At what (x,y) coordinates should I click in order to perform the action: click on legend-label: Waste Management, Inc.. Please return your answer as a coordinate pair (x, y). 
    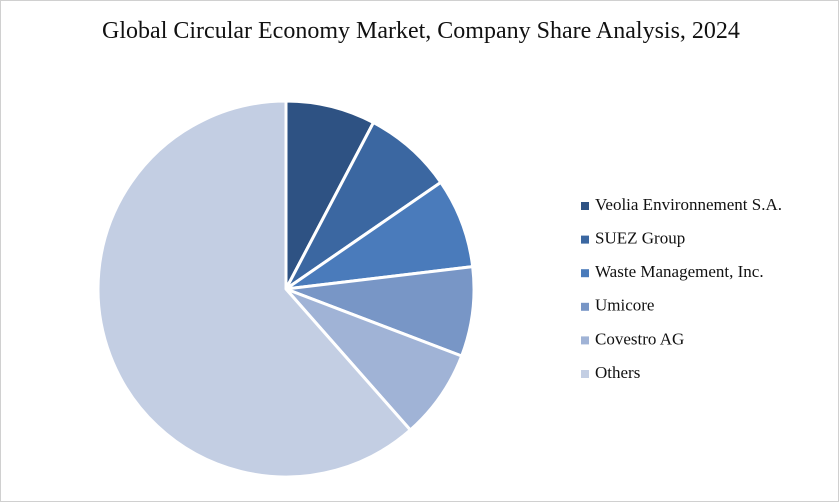
    Looking at the image, I should click on (679, 271).